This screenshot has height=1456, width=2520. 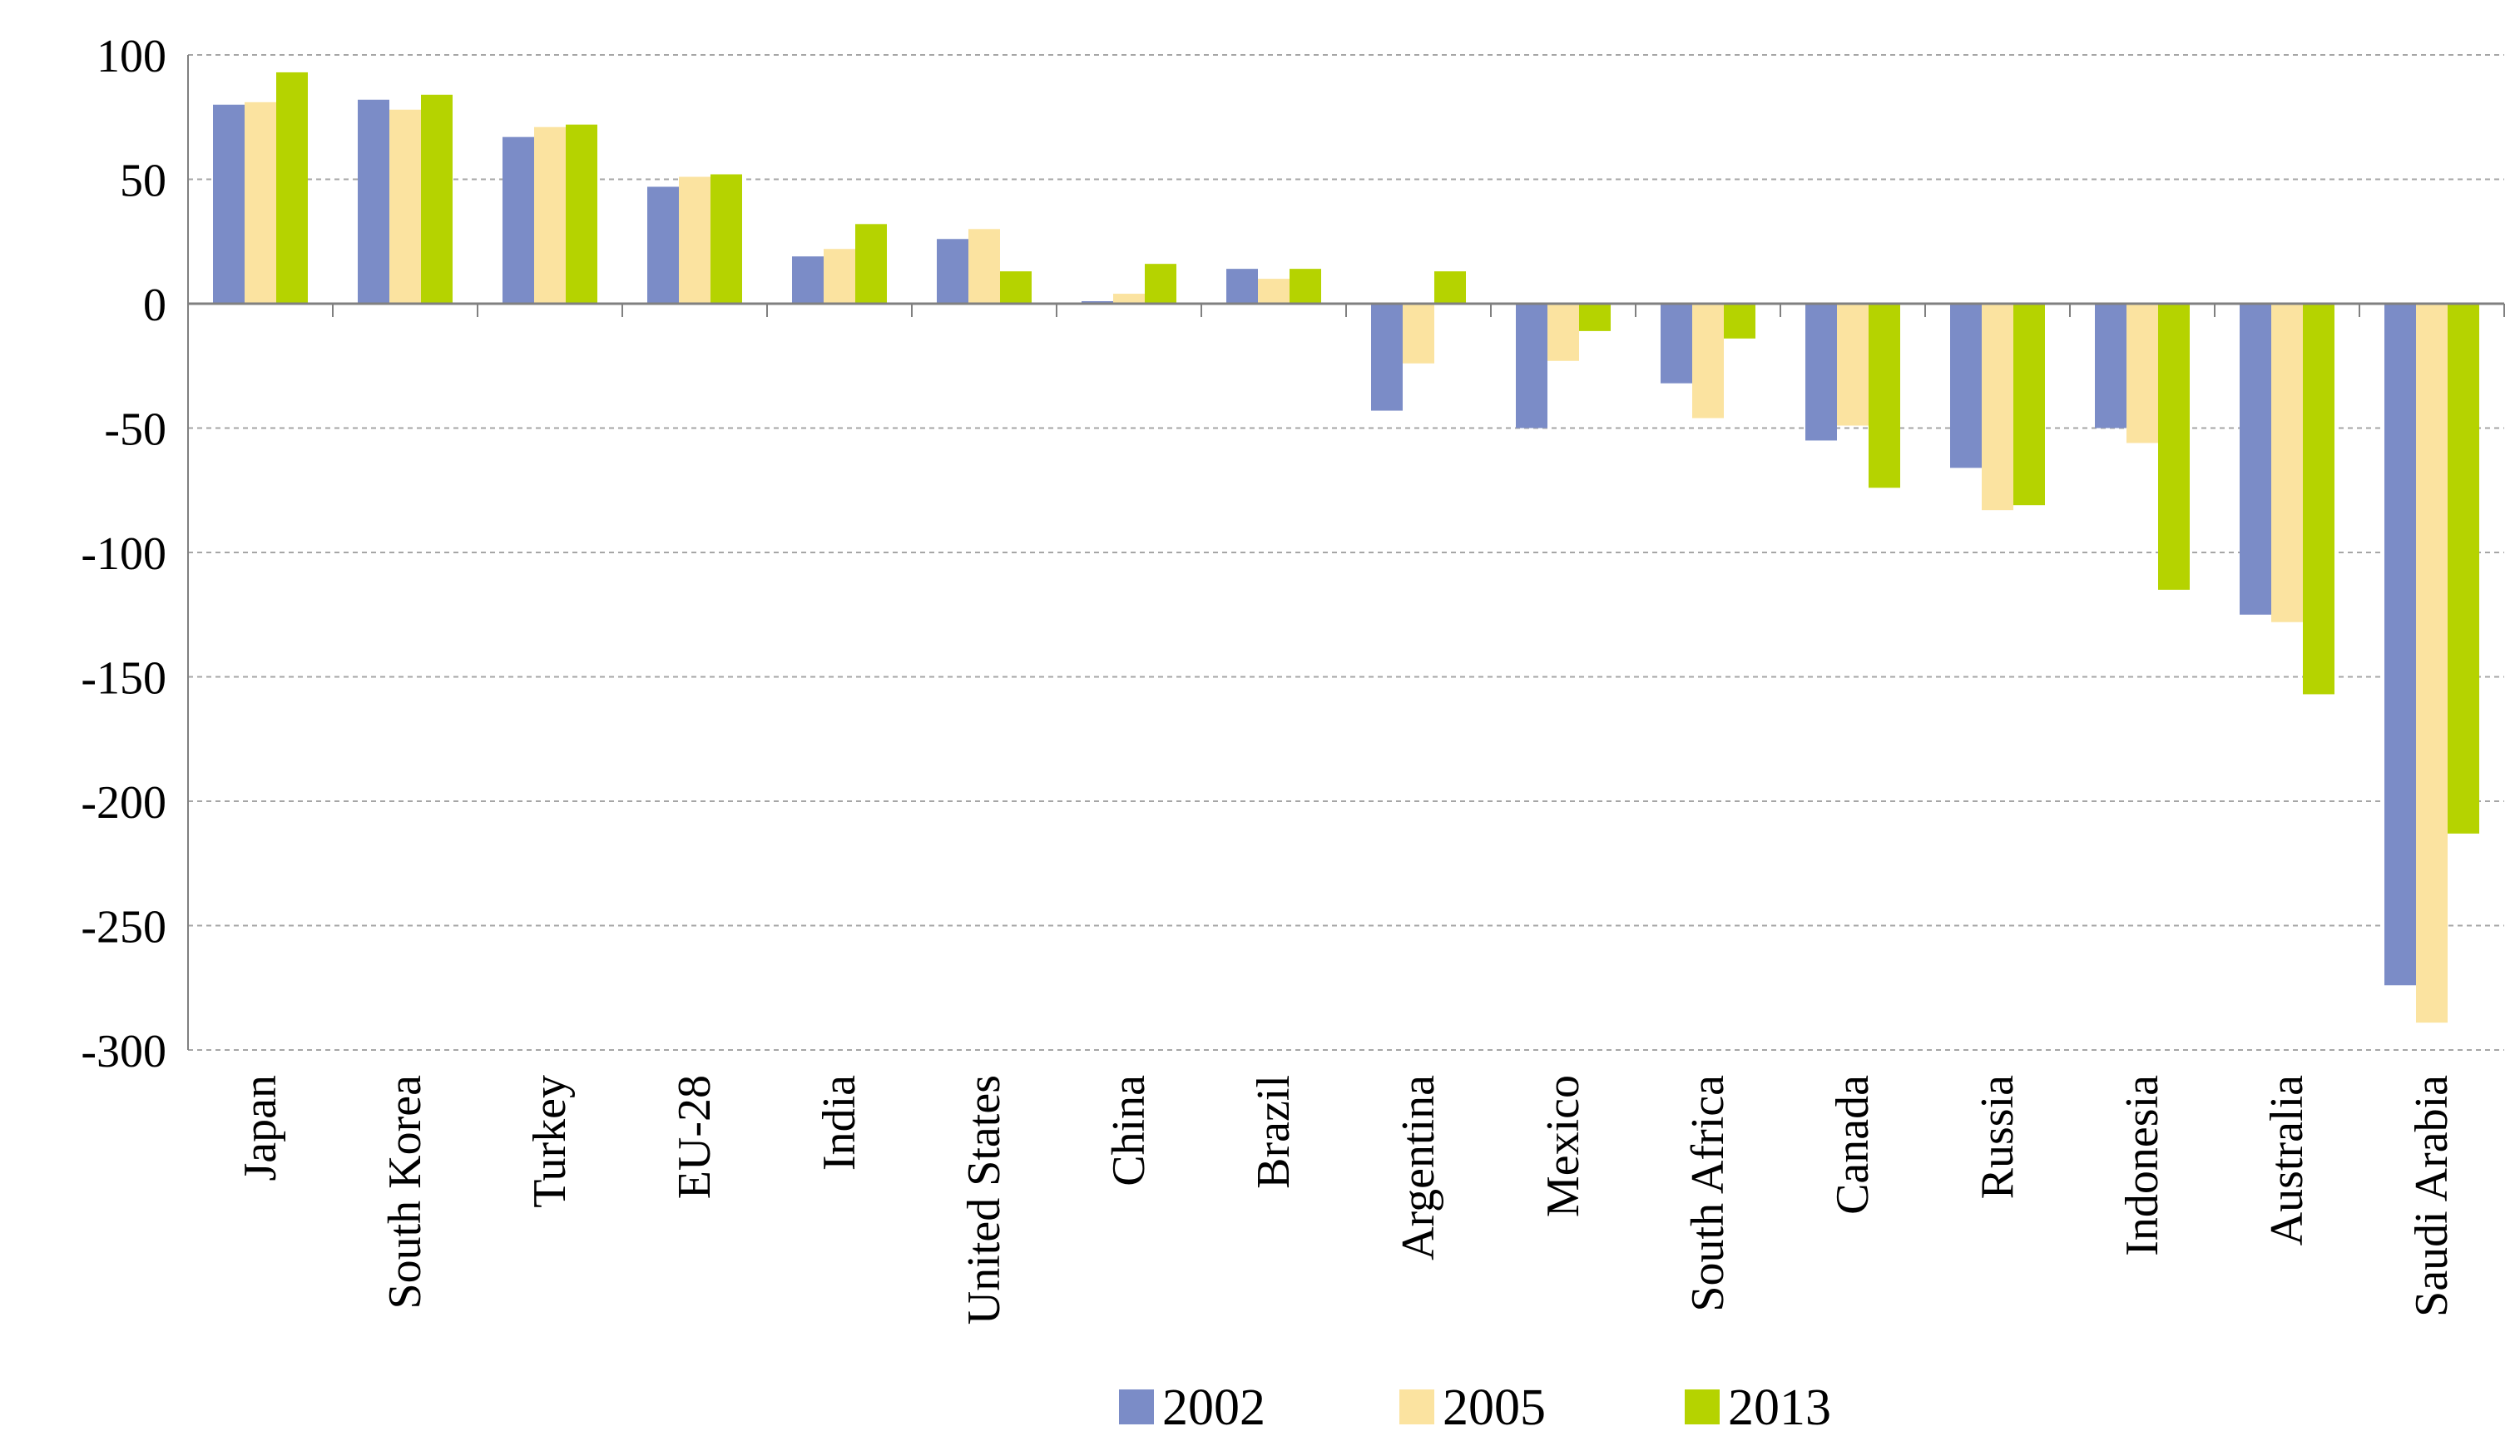 What do you see at coordinates (984, 266) in the screenshot?
I see `bar-2005-united-states` at bounding box center [984, 266].